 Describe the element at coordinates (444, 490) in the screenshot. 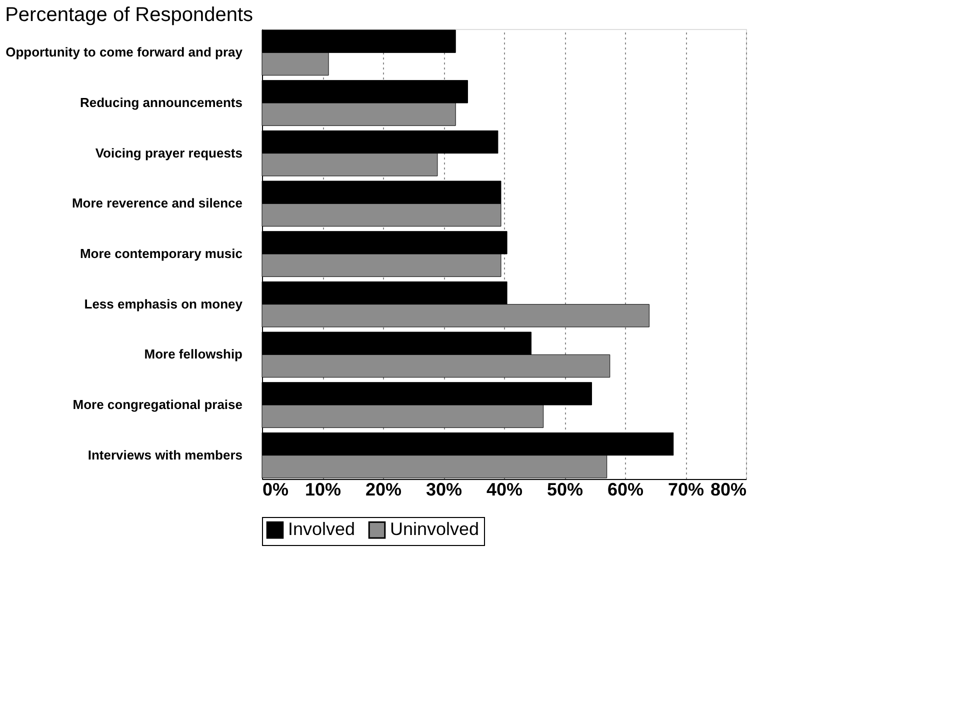

I see `x-tick-label: 30%` at that location.